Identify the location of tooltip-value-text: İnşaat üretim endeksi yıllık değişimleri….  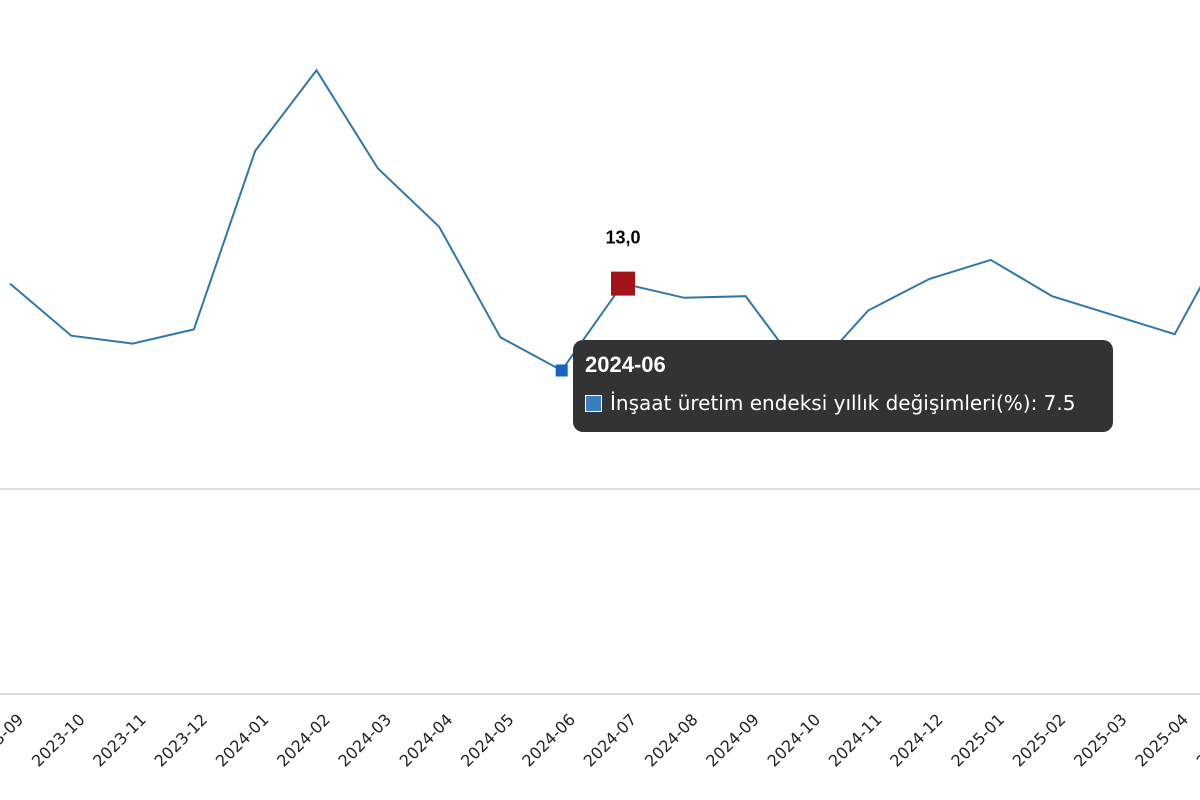
(843, 403).